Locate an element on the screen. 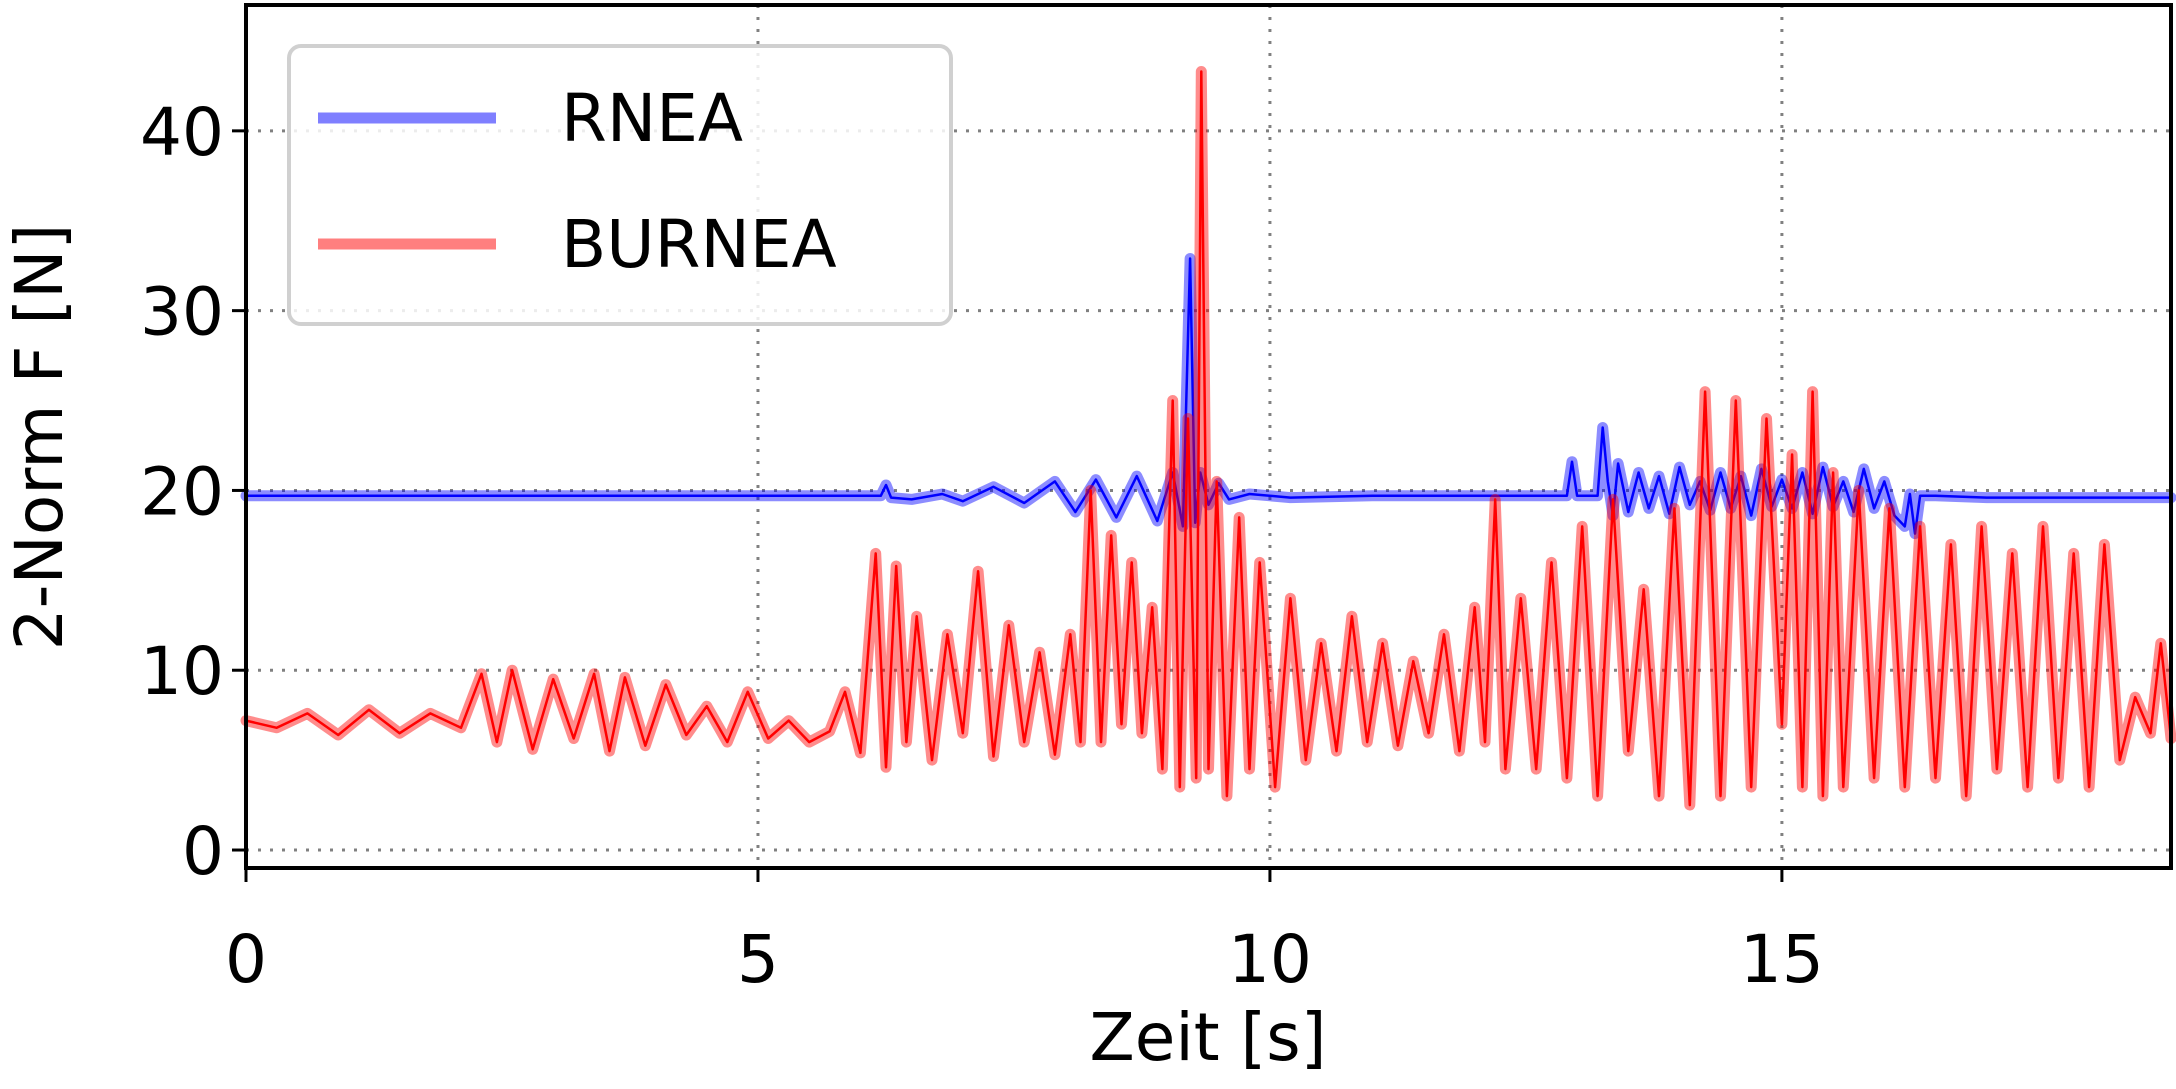 This screenshot has width=2176, height=1089. y-axis-label: 2-Norm F [N] is located at coordinates (39, 437).